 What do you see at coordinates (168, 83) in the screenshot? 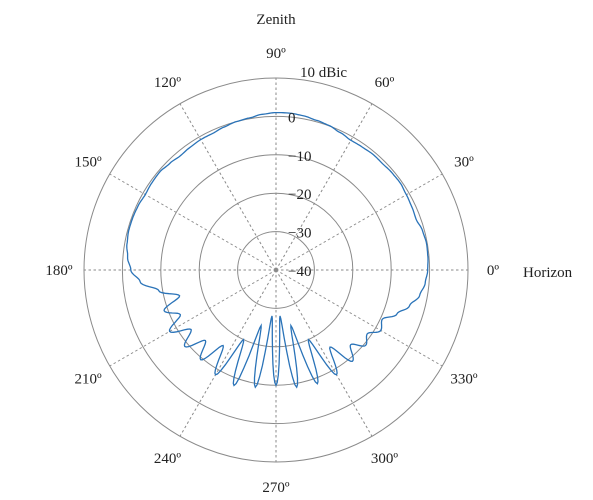
I see `angle-label: 120º` at bounding box center [168, 83].